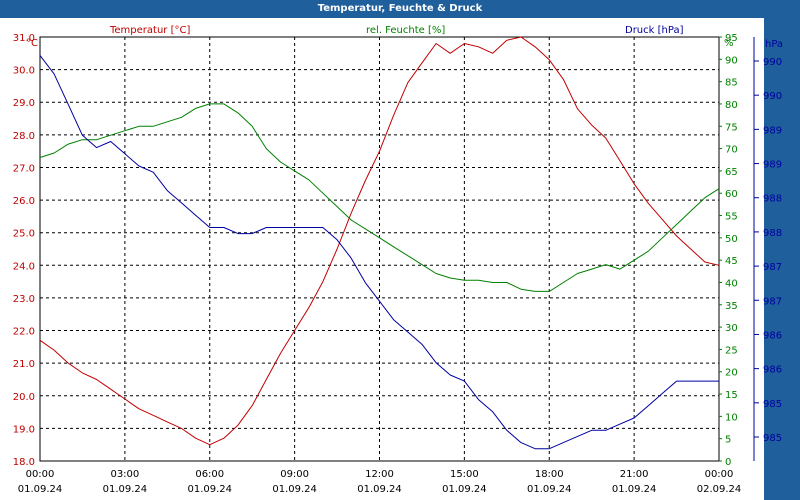 This screenshot has height=500, width=800. I want to click on hum-tick-label: 45, so click(731, 261).